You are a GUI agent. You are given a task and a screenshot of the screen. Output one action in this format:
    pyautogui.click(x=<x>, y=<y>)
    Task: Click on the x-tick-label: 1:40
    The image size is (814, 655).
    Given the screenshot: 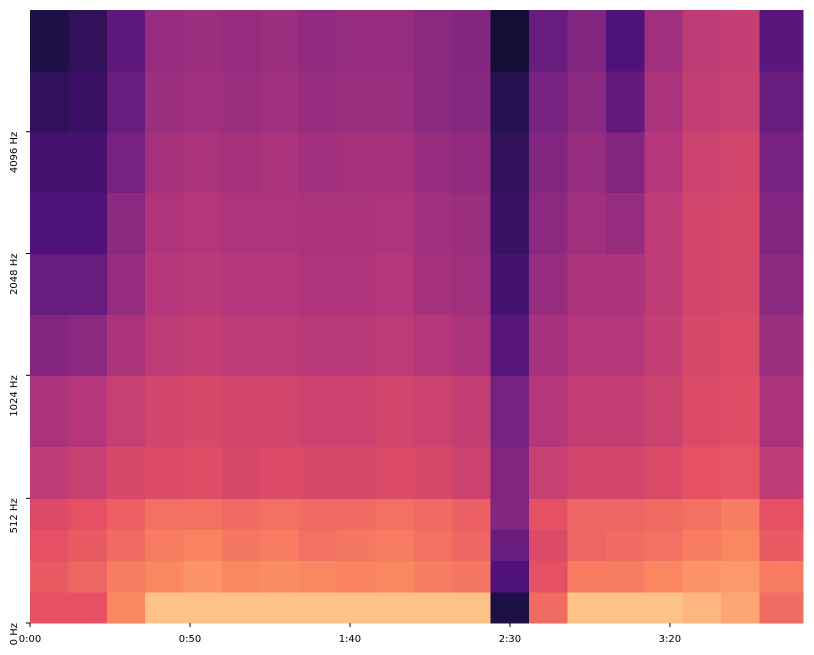 What is the action you would take?
    pyautogui.click(x=350, y=639)
    